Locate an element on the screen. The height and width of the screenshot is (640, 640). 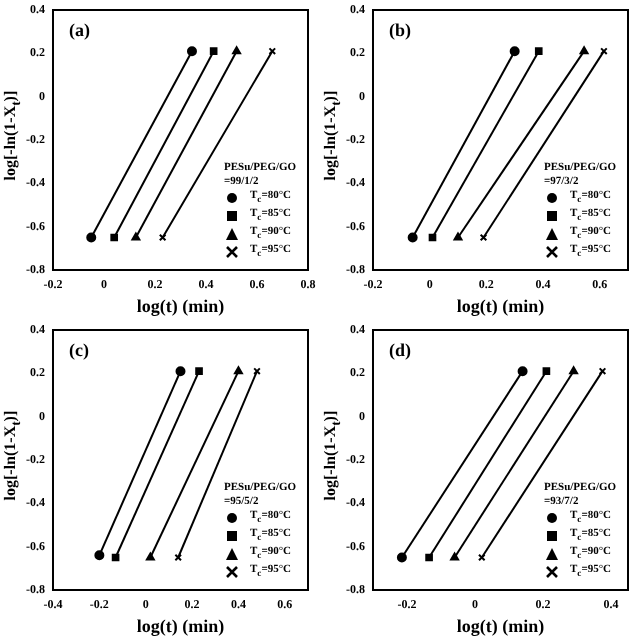
text: (d) is located at coordinates (400, 349).